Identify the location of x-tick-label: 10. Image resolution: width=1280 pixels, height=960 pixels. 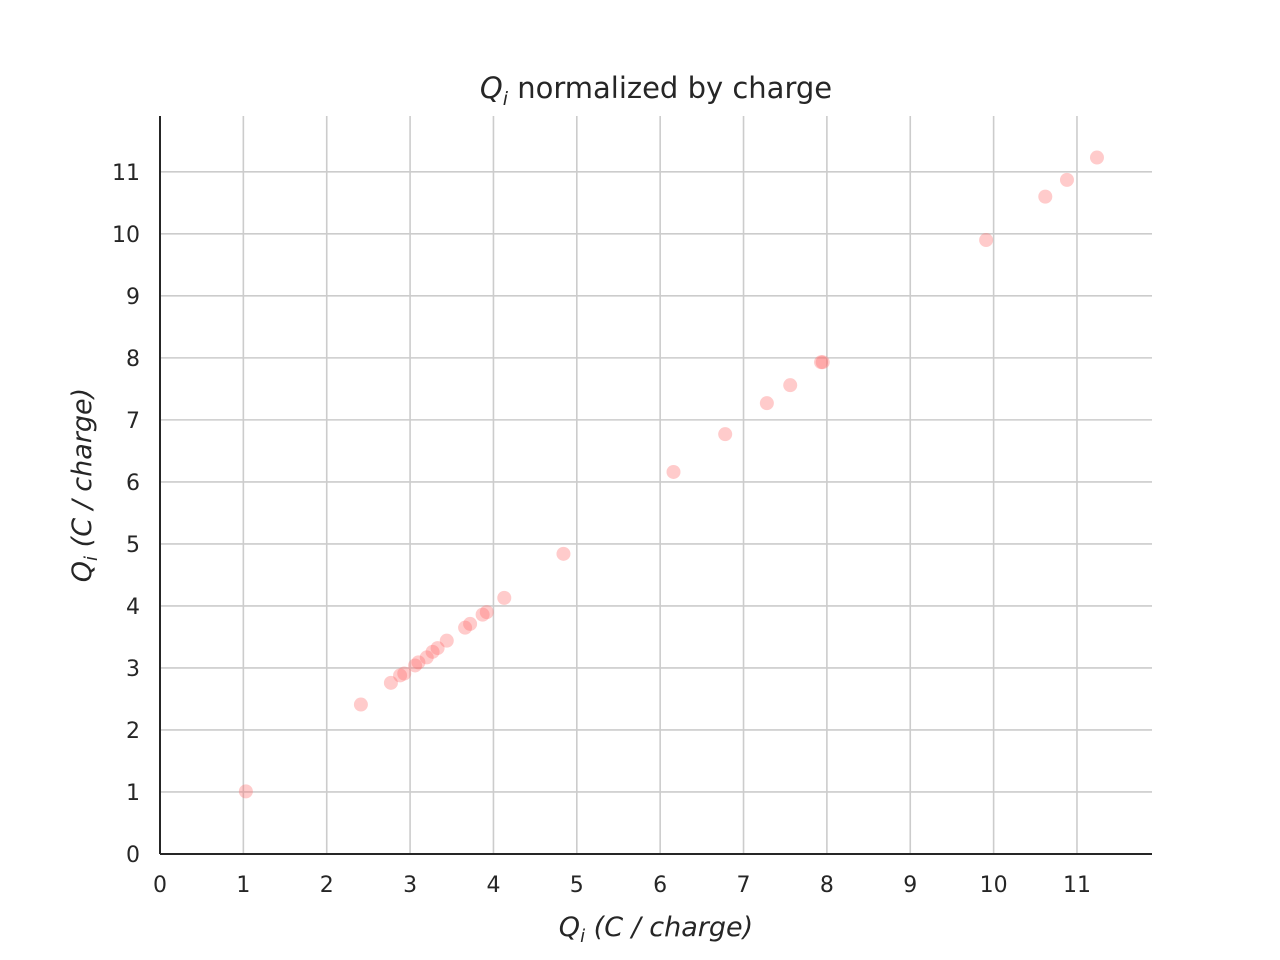
(994, 885).